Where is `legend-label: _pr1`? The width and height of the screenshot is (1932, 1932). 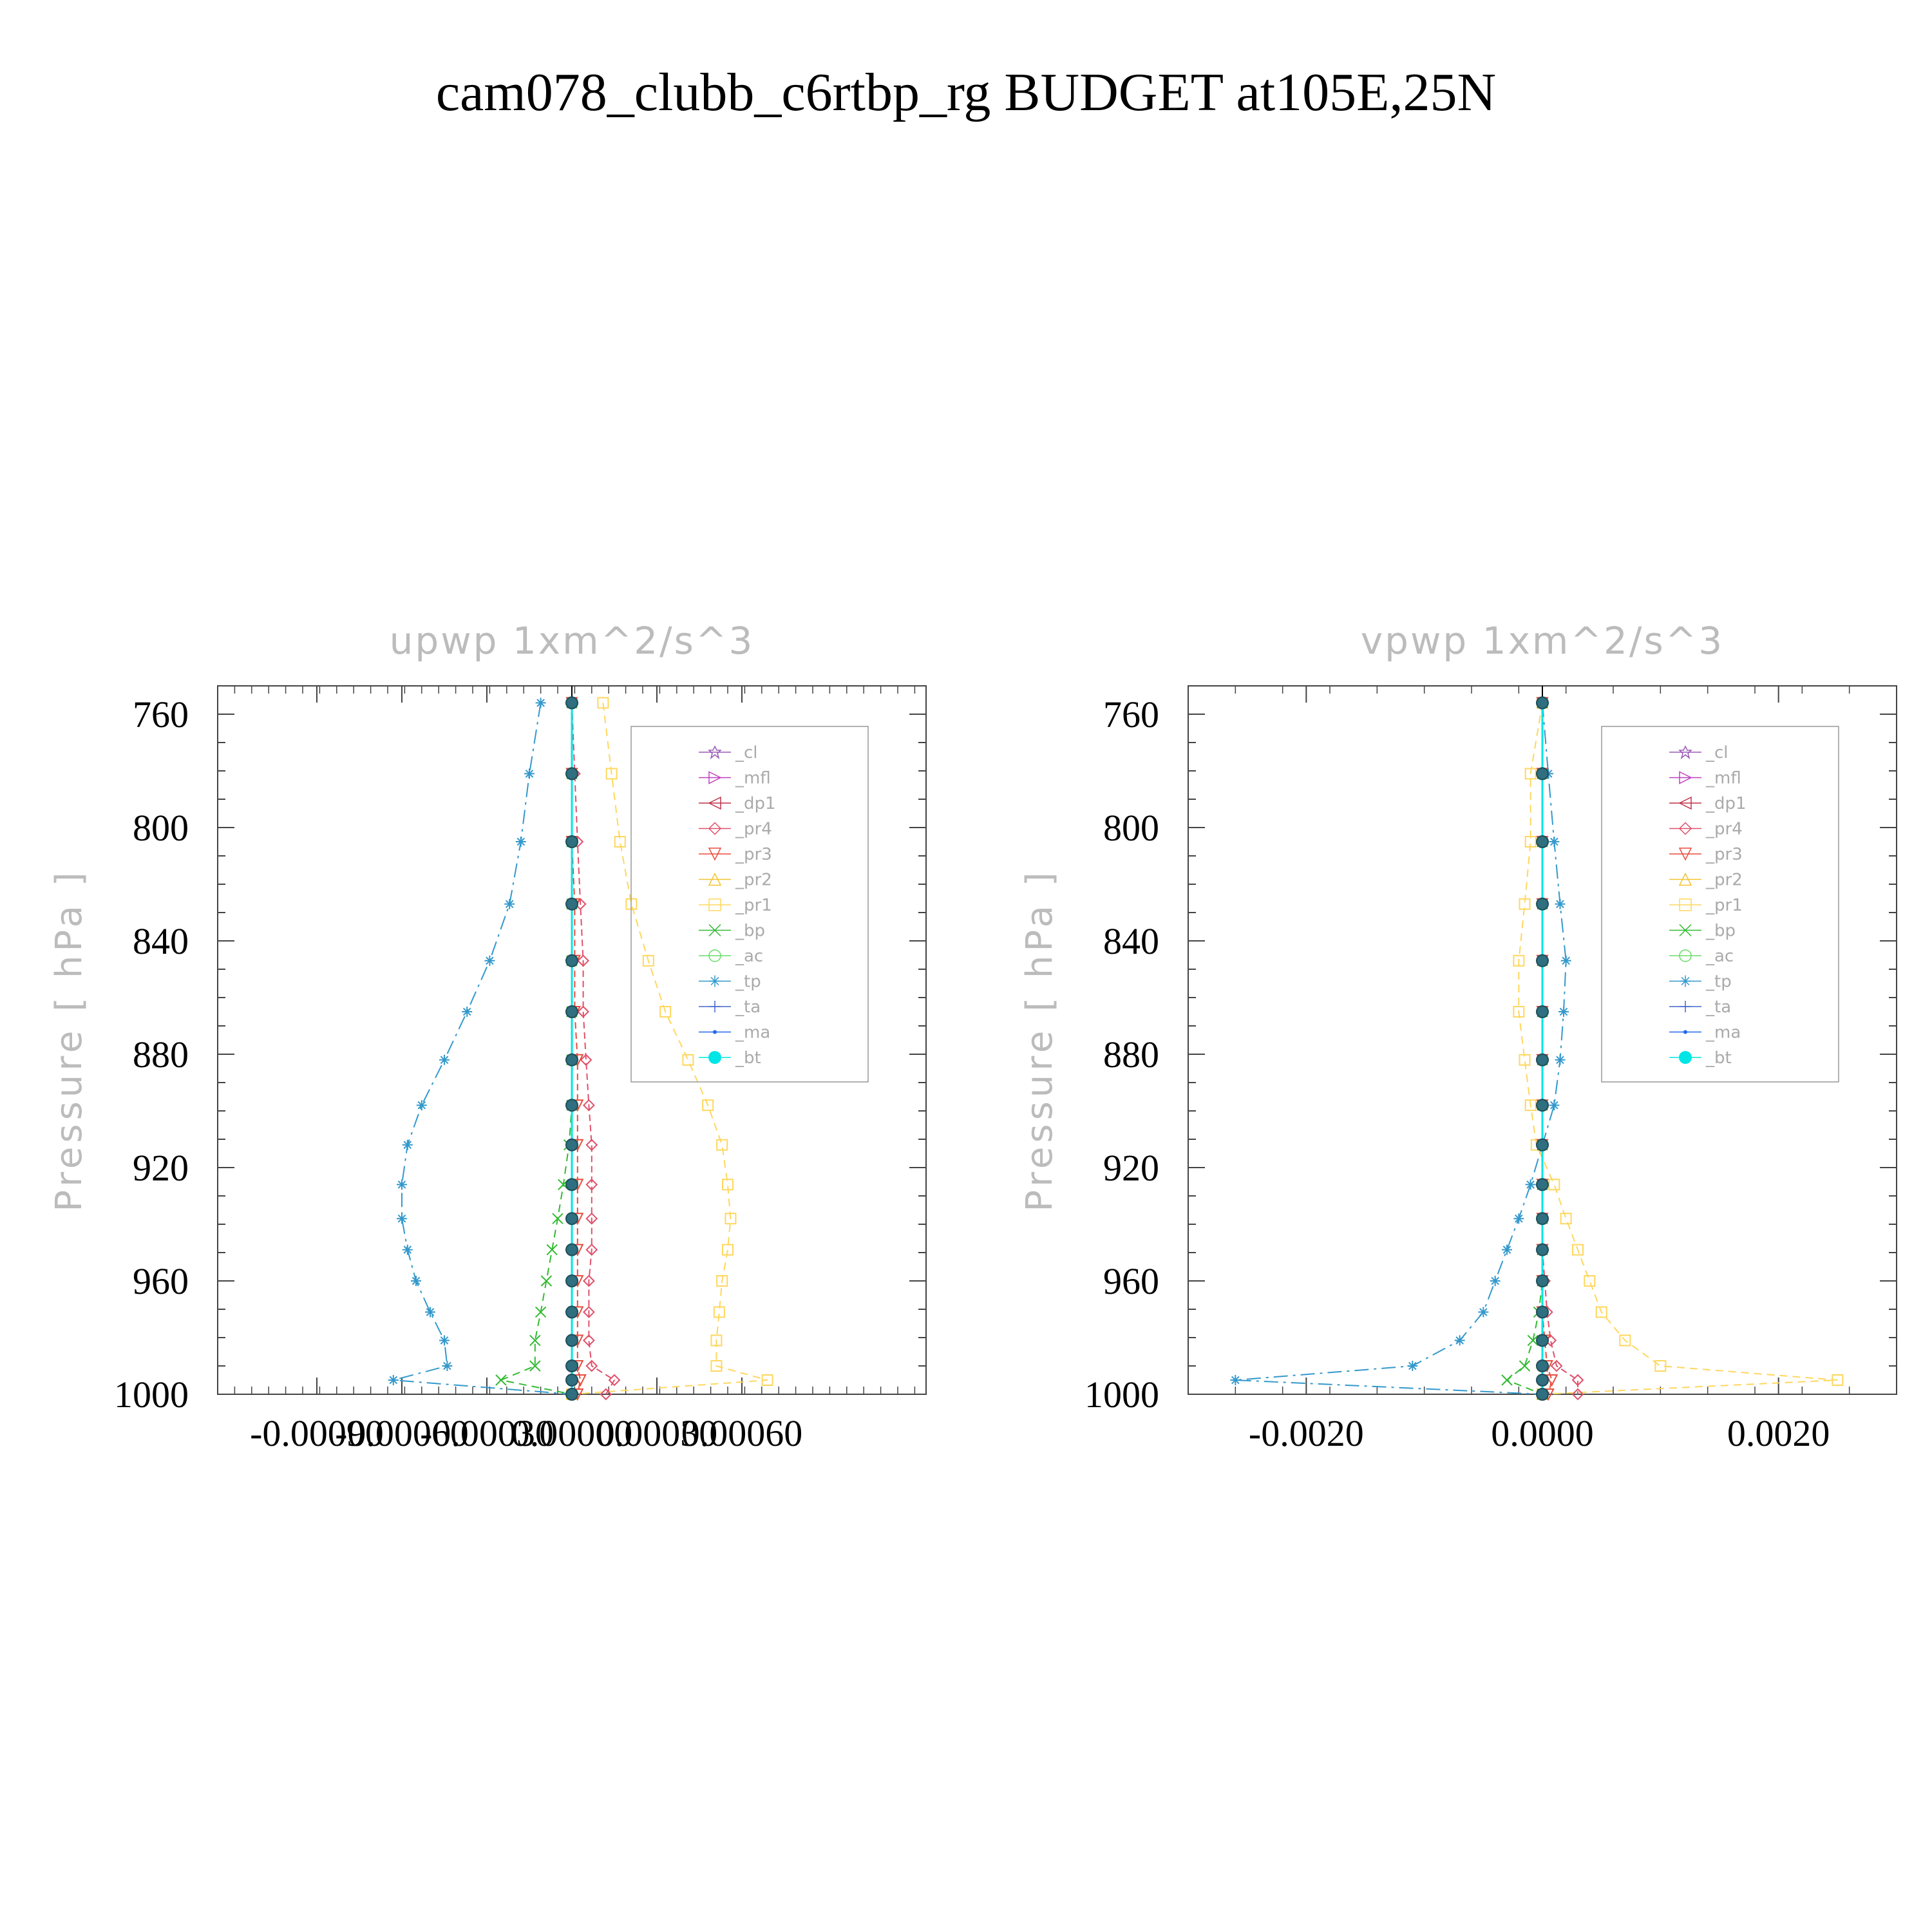 legend-label: _pr1 is located at coordinates (753, 906).